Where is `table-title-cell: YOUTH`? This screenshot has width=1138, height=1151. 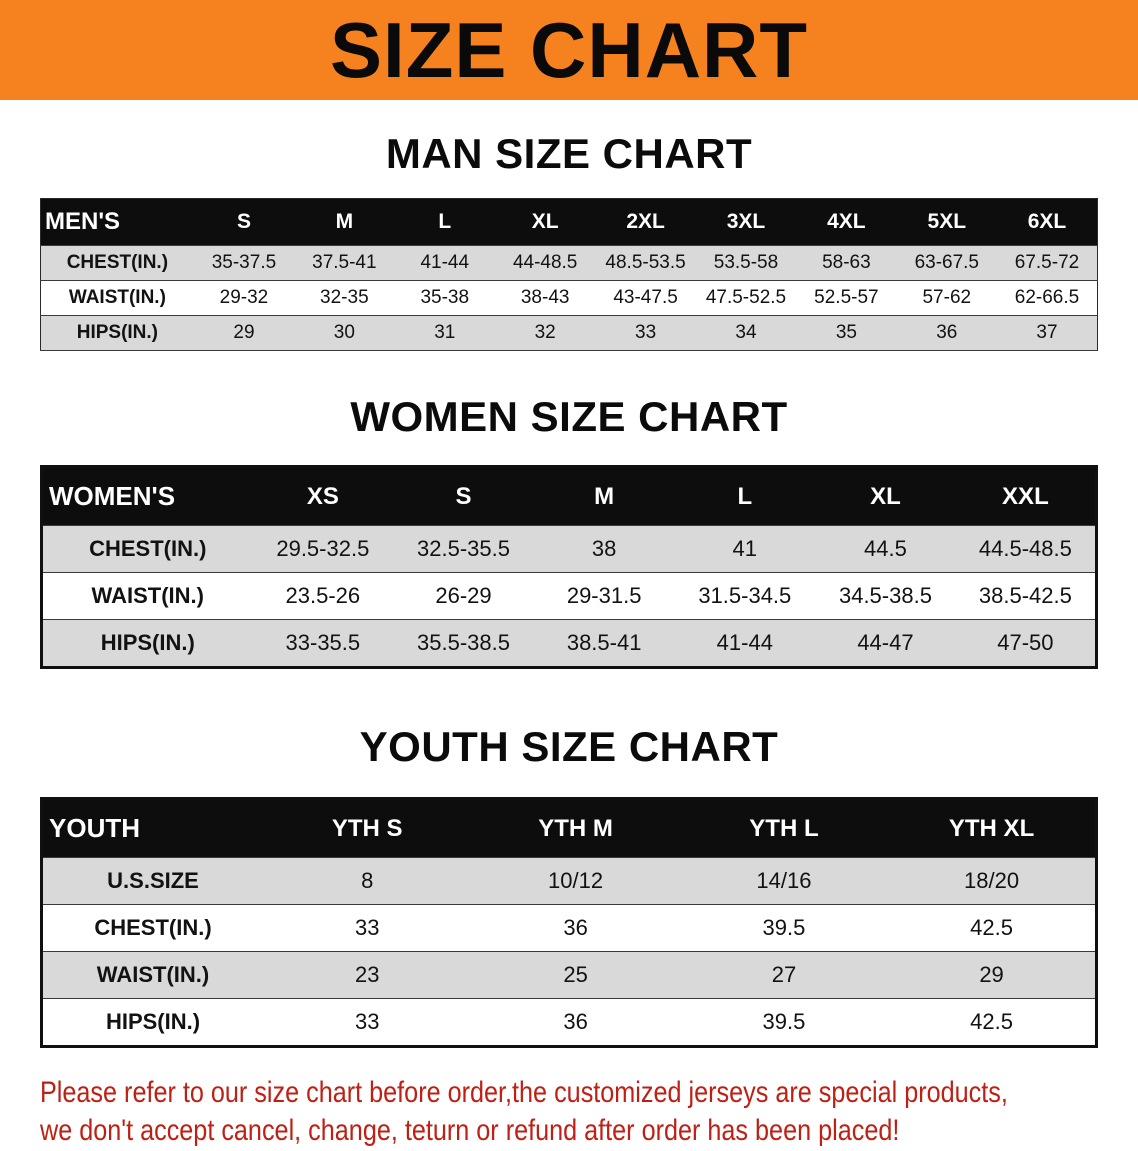
table-title-cell: YOUTH is located at coordinates (152, 828).